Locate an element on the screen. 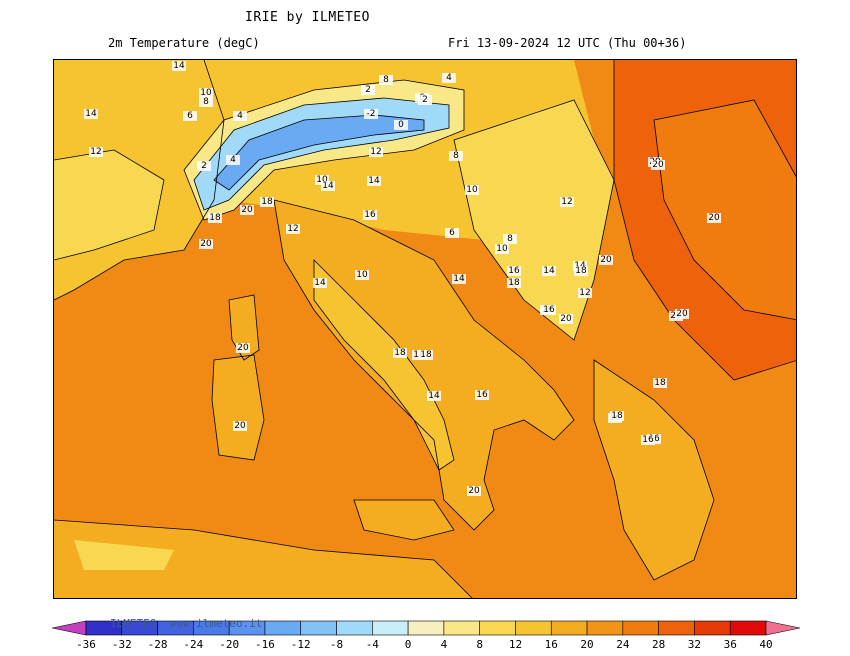  apennines is located at coordinates (384, 365).